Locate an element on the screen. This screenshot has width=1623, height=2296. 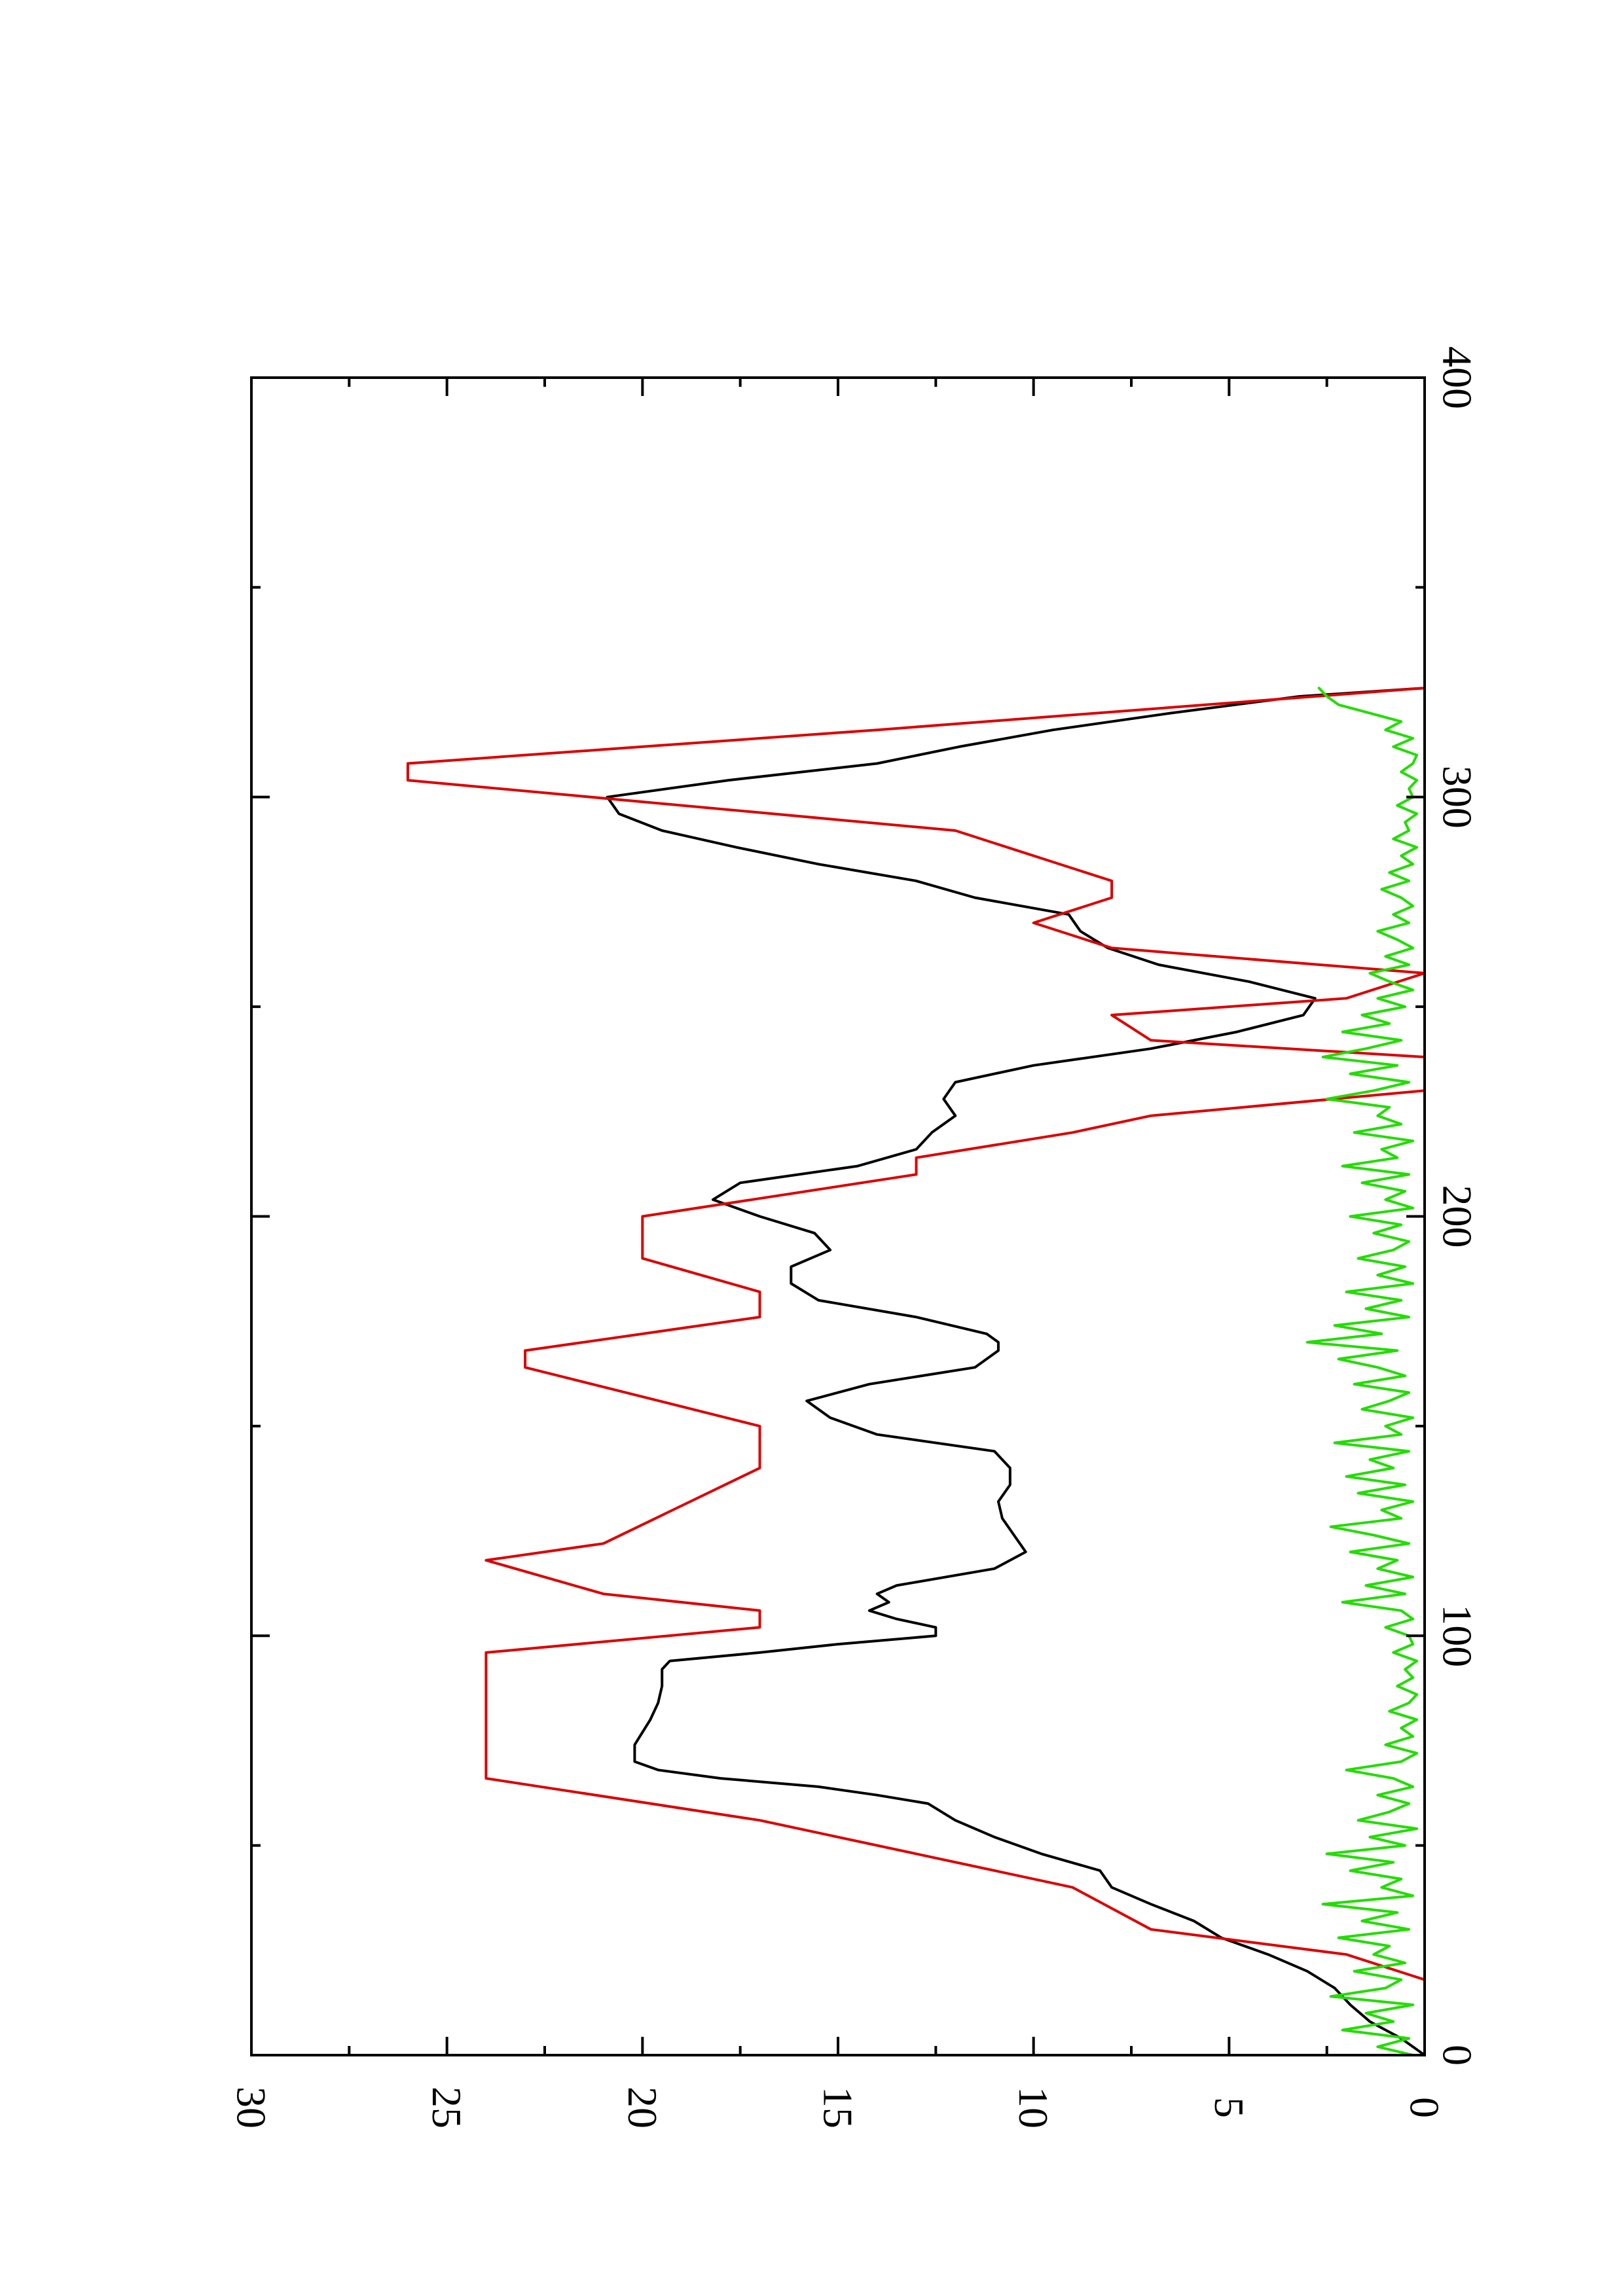
x-tick-label: 100 is located at coordinates (1457, 1635).